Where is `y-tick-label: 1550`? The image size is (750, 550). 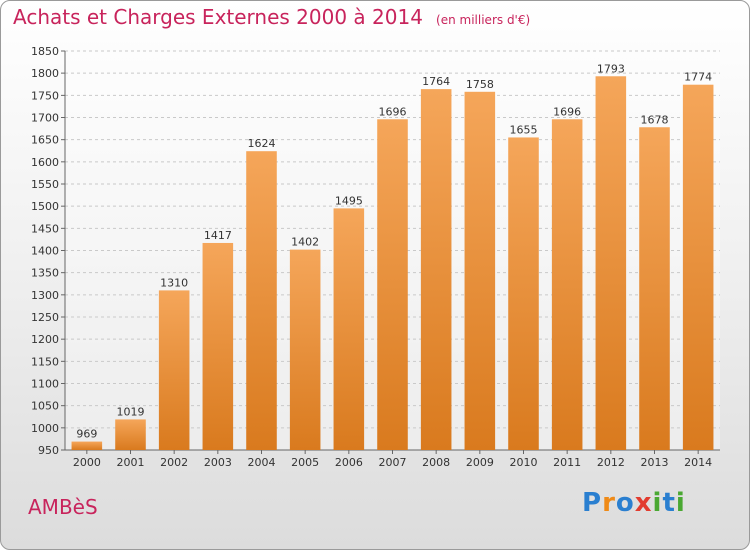 y-tick-label: 1550 is located at coordinates (45, 184).